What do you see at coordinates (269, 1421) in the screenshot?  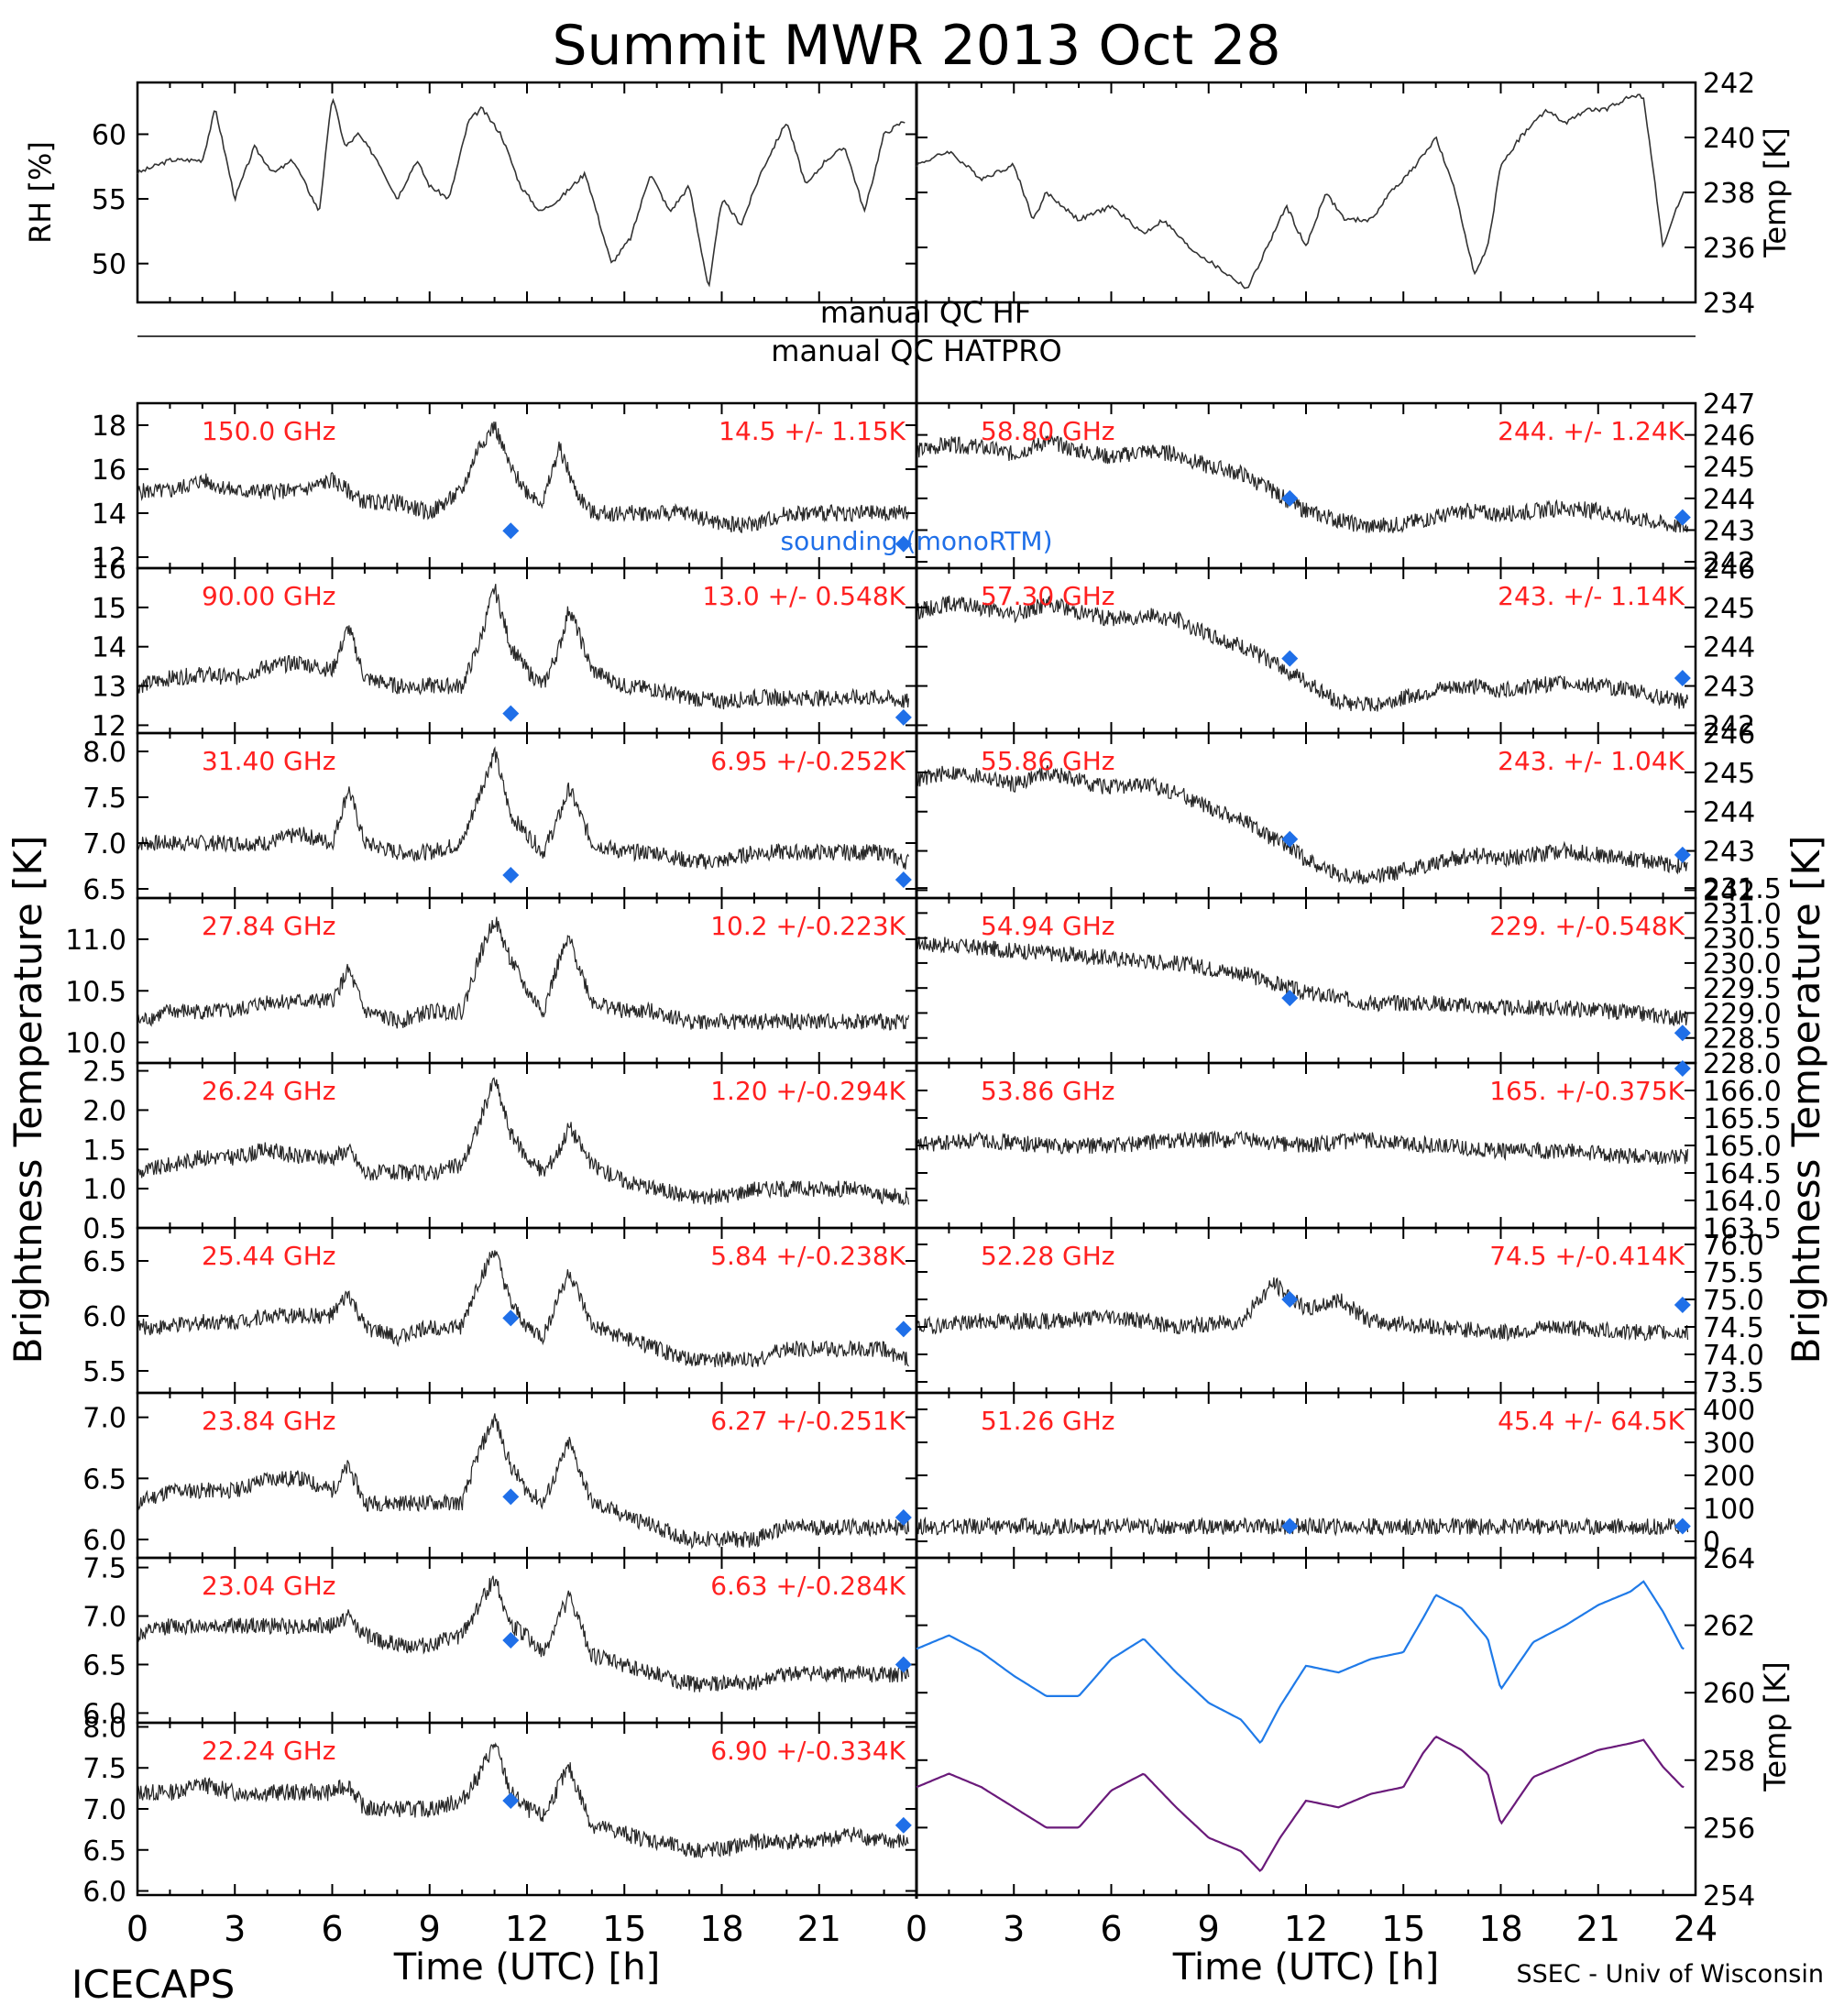 I see `channel-label: 23.84 GHz` at bounding box center [269, 1421].